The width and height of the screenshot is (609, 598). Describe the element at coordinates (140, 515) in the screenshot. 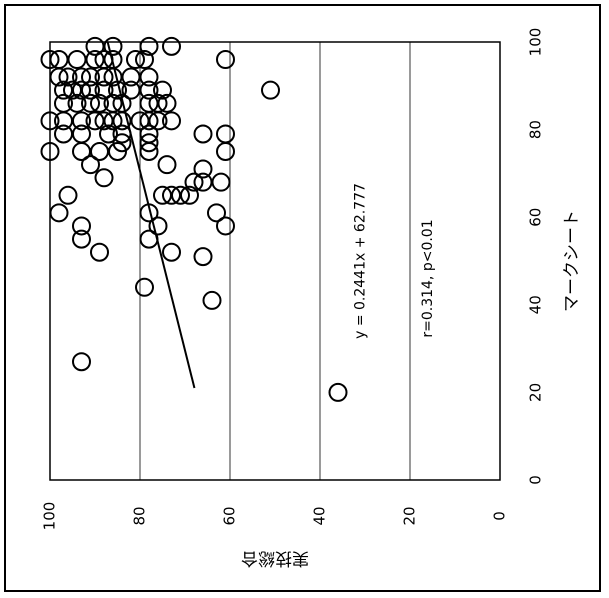

I see `y-tick-label: 80` at that location.